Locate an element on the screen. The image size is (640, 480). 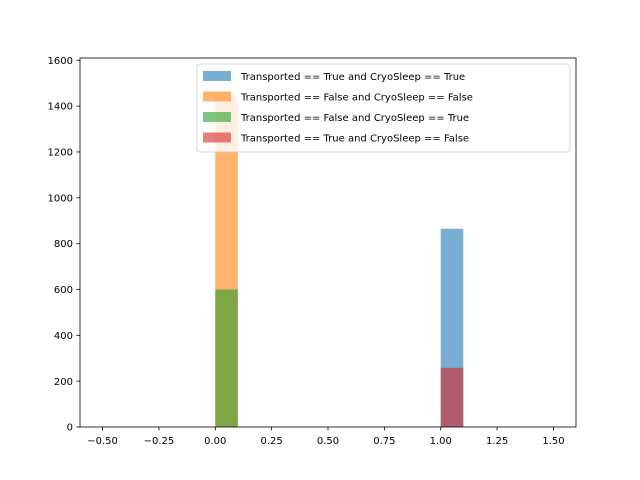
x-tick-label: 1.00 is located at coordinates (441, 441).